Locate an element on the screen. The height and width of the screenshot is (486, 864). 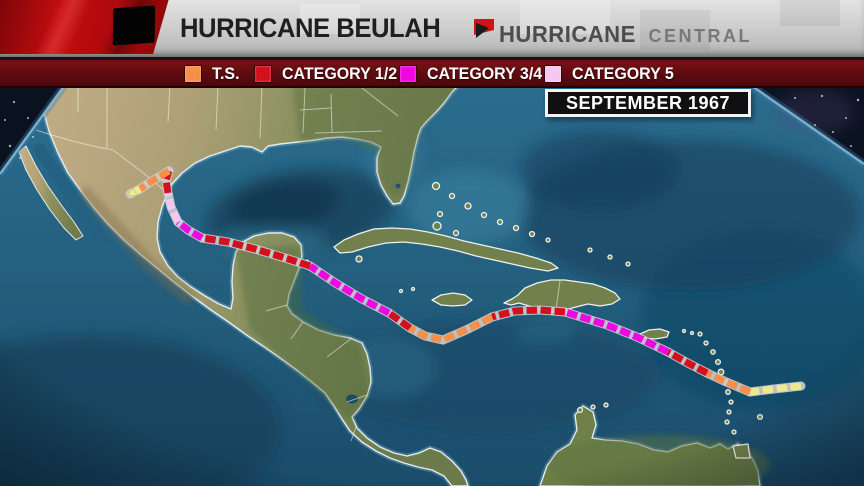
page-title: HURRICANE BEULAH is located at coordinates (310, 28).